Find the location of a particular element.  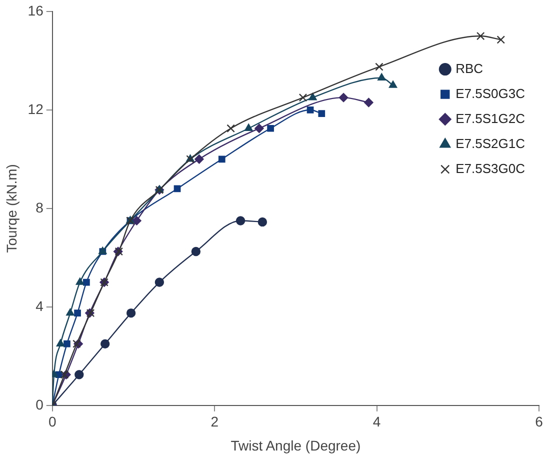

y-tick-label: 4 is located at coordinates (40, 306).